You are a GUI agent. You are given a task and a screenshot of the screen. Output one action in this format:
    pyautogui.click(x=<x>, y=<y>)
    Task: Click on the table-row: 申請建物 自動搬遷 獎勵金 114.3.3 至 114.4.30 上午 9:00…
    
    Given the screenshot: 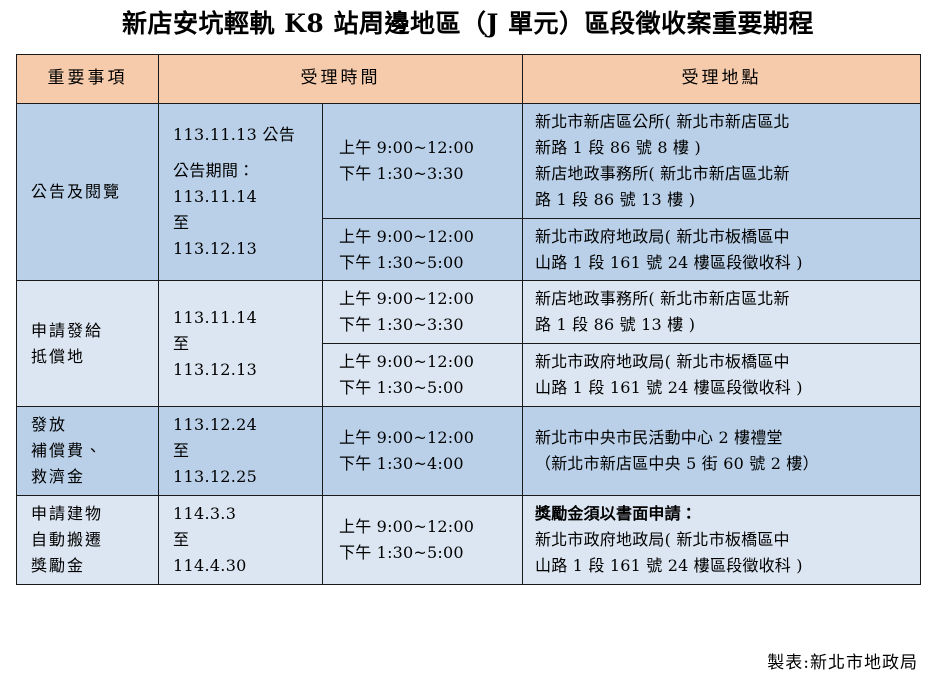 What is the action you would take?
    pyautogui.click(x=468, y=539)
    